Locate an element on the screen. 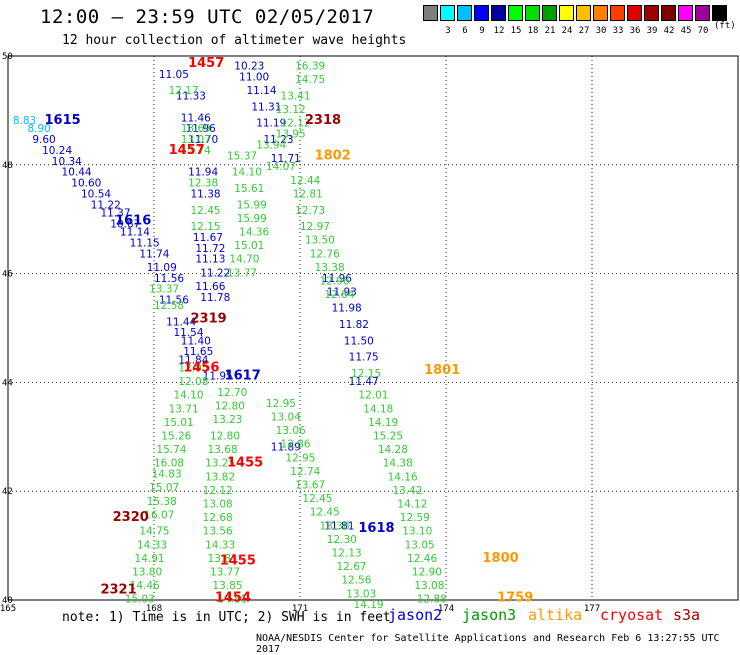 Image resolution: width=740 pixels, height=655 pixels. jason3-value-label: 13.12 is located at coordinates (291, 110).